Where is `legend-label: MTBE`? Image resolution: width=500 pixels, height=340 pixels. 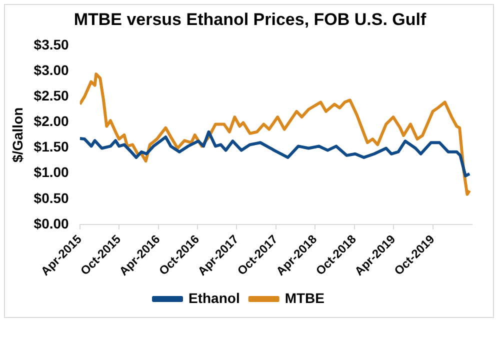
legend-label: MTBE is located at coordinates (304, 298).